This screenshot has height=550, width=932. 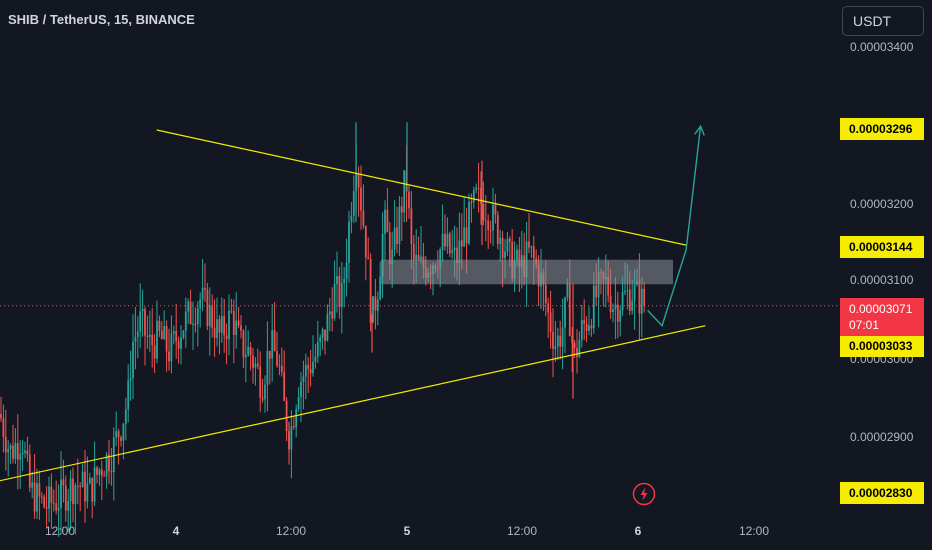 I want to click on y-tick-label: 0.00002900, so click(x=882, y=437).